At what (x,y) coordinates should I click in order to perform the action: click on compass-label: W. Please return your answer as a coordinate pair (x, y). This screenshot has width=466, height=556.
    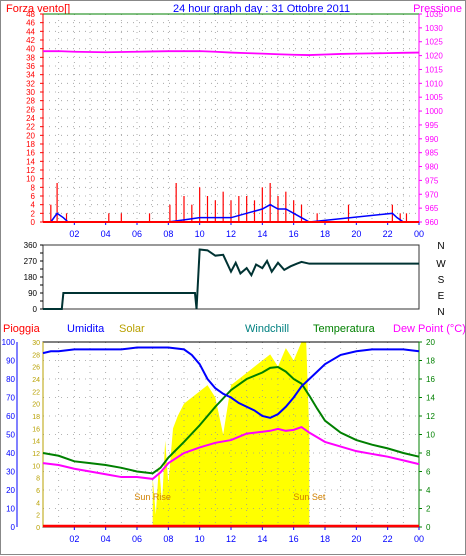
    Looking at the image, I should click on (441, 264).